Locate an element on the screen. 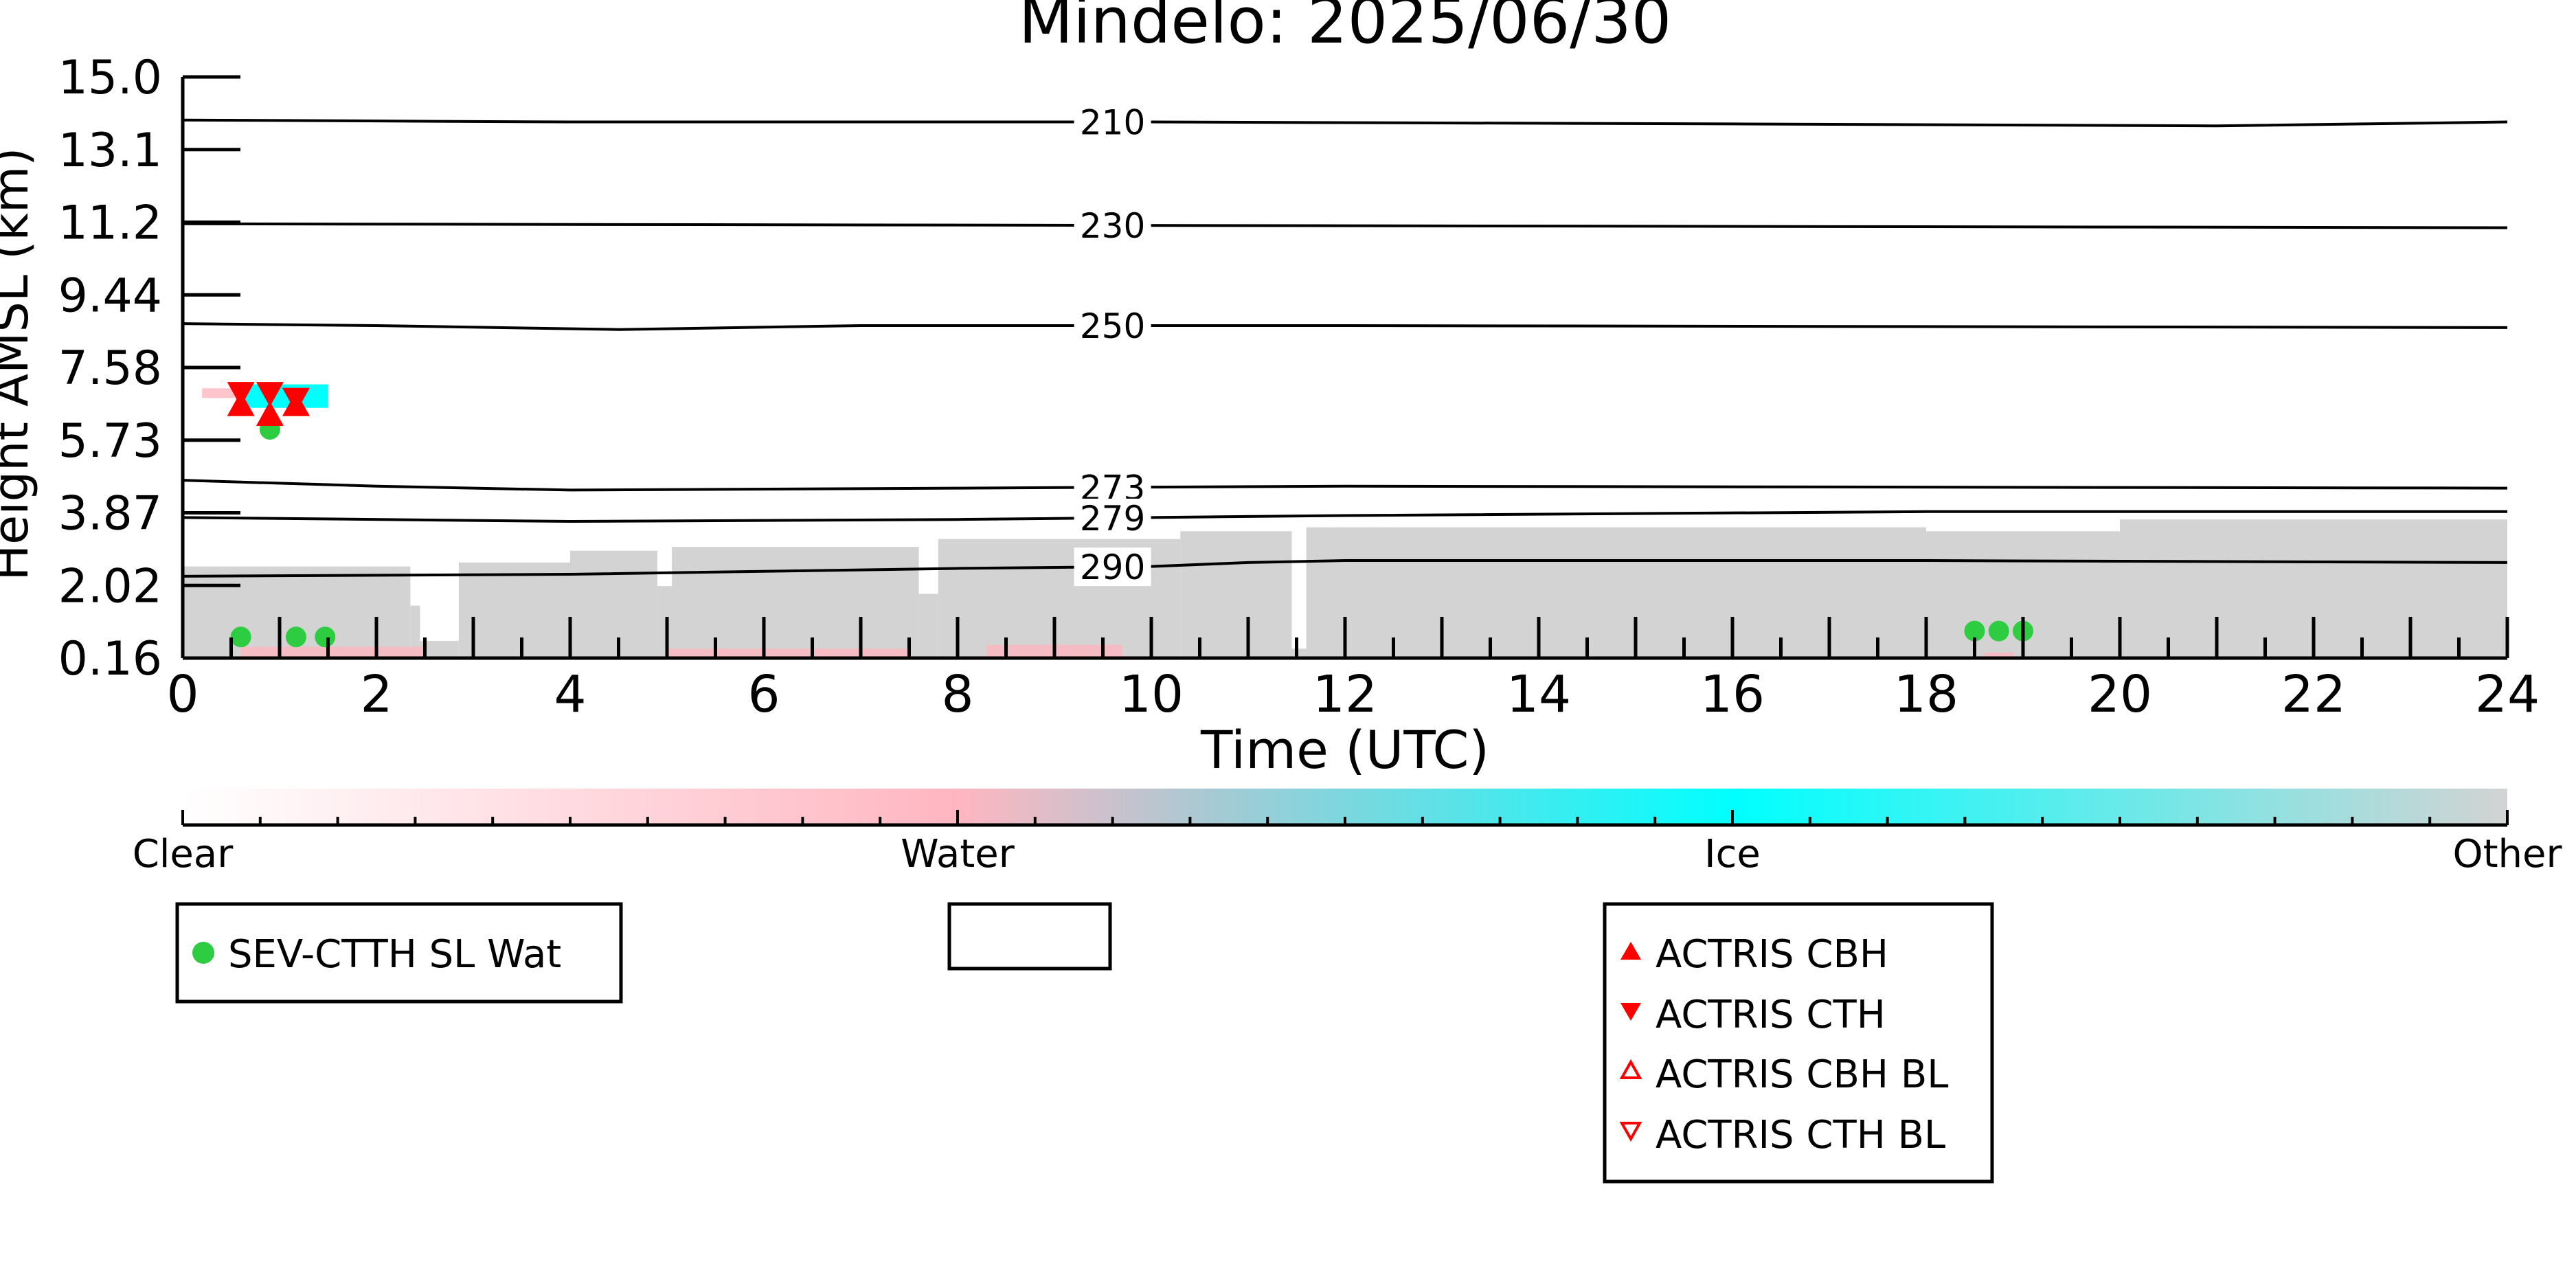 The width and height of the screenshot is (2576, 1288). legend-sev-frame is located at coordinates (399, 953).